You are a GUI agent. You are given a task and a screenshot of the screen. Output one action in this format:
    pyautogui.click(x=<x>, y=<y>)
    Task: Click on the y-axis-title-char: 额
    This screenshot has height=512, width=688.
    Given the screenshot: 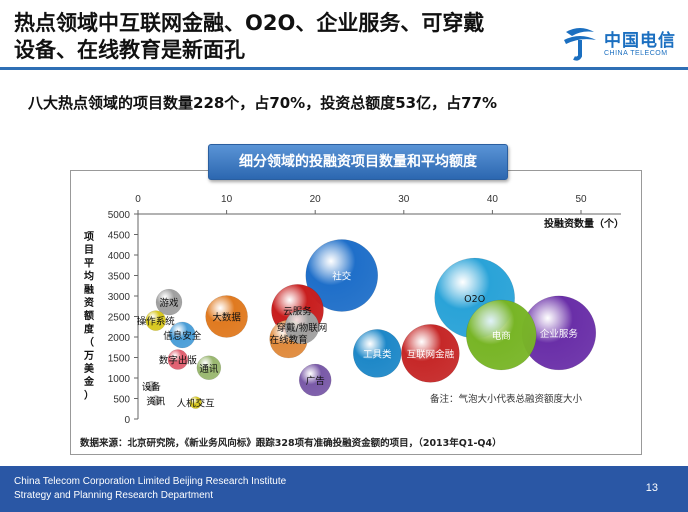 What is the action you would take?
    pyautogui.click(x=89, y=315)
    